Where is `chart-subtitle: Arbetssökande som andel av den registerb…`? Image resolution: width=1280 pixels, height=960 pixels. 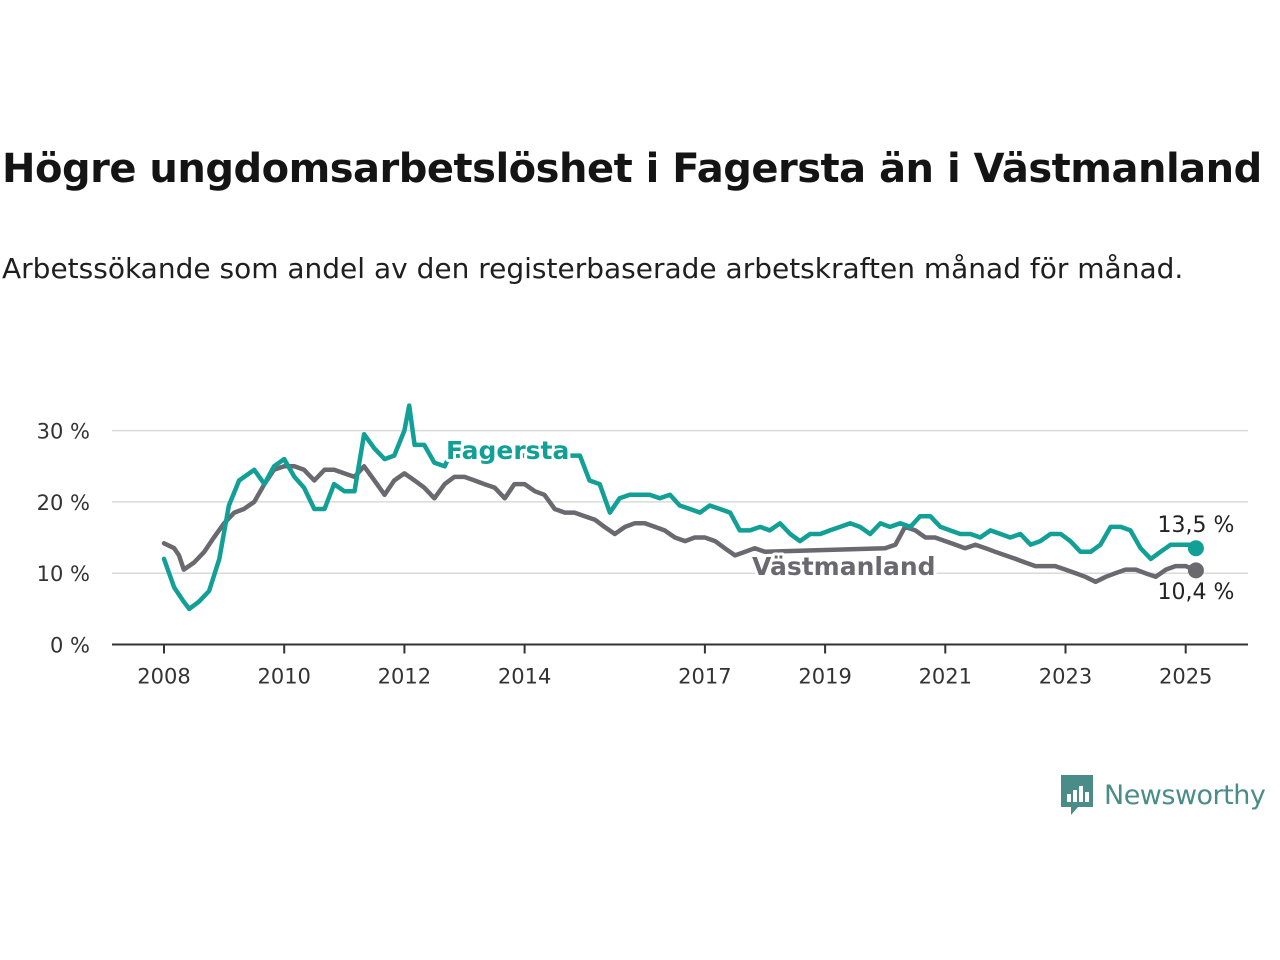
chart-subtitle: Arbetssökande som andel av den registerb… is located at coordinates (593, 268).